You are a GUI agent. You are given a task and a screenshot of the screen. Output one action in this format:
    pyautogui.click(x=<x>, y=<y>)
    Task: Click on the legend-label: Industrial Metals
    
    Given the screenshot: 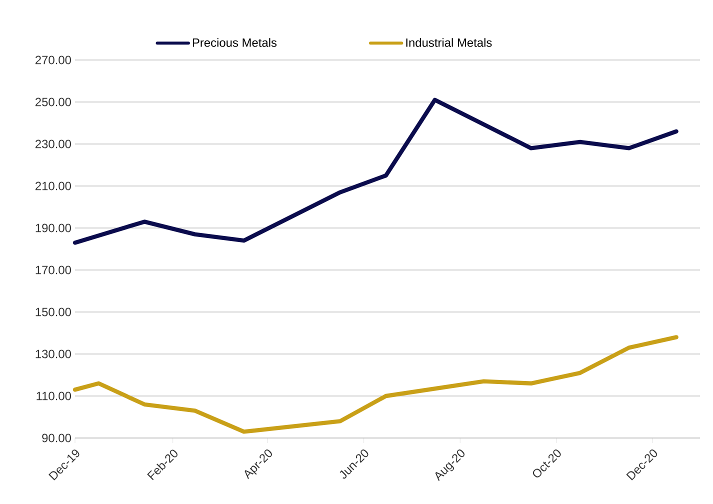 What is the action you would take?
    pyautogui.click(x=449, y=42)
    